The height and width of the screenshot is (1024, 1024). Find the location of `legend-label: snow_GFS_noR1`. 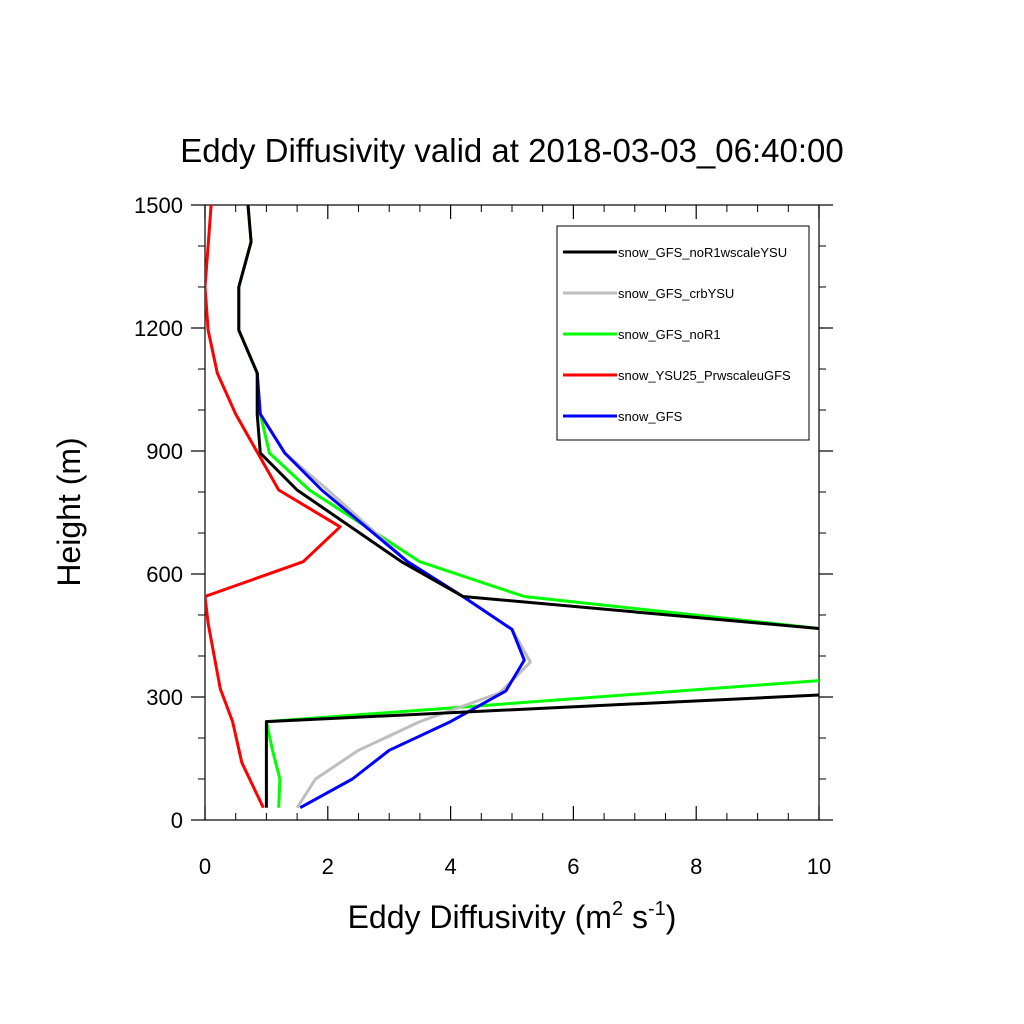

legend-label: snow_GFS_noR1 is located at coordinates (669, 334).